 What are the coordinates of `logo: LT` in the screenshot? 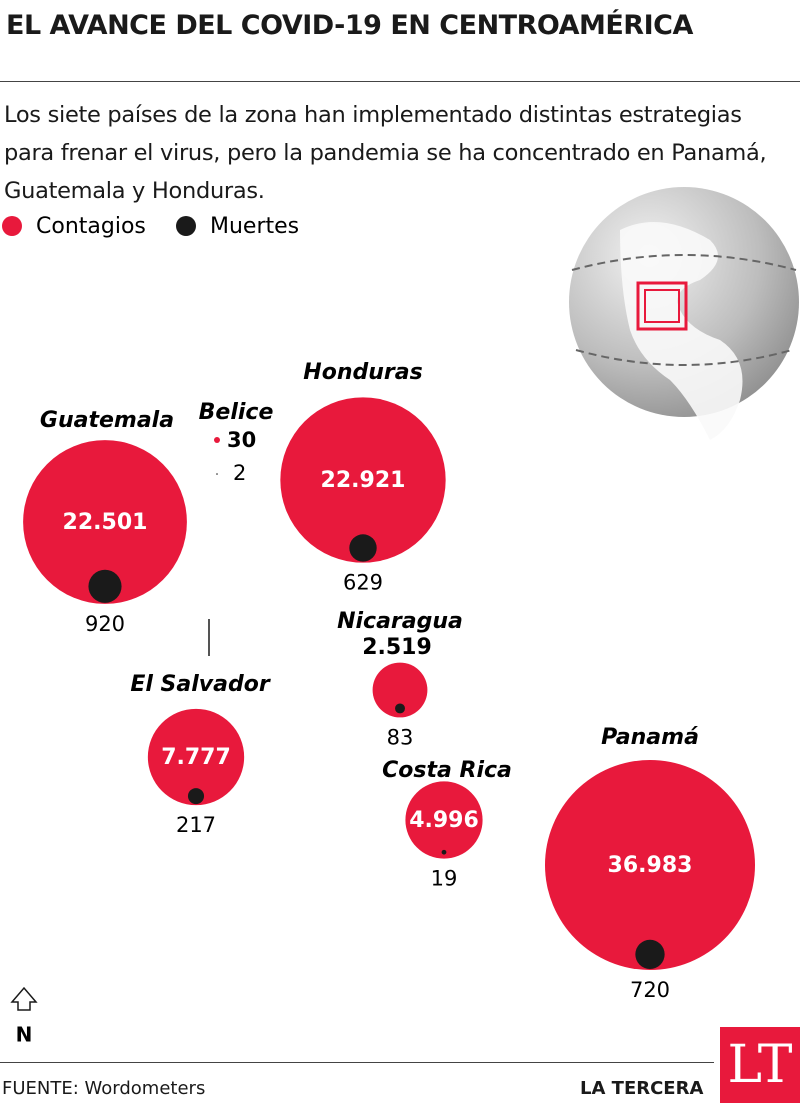 It's located at (760, 1065).